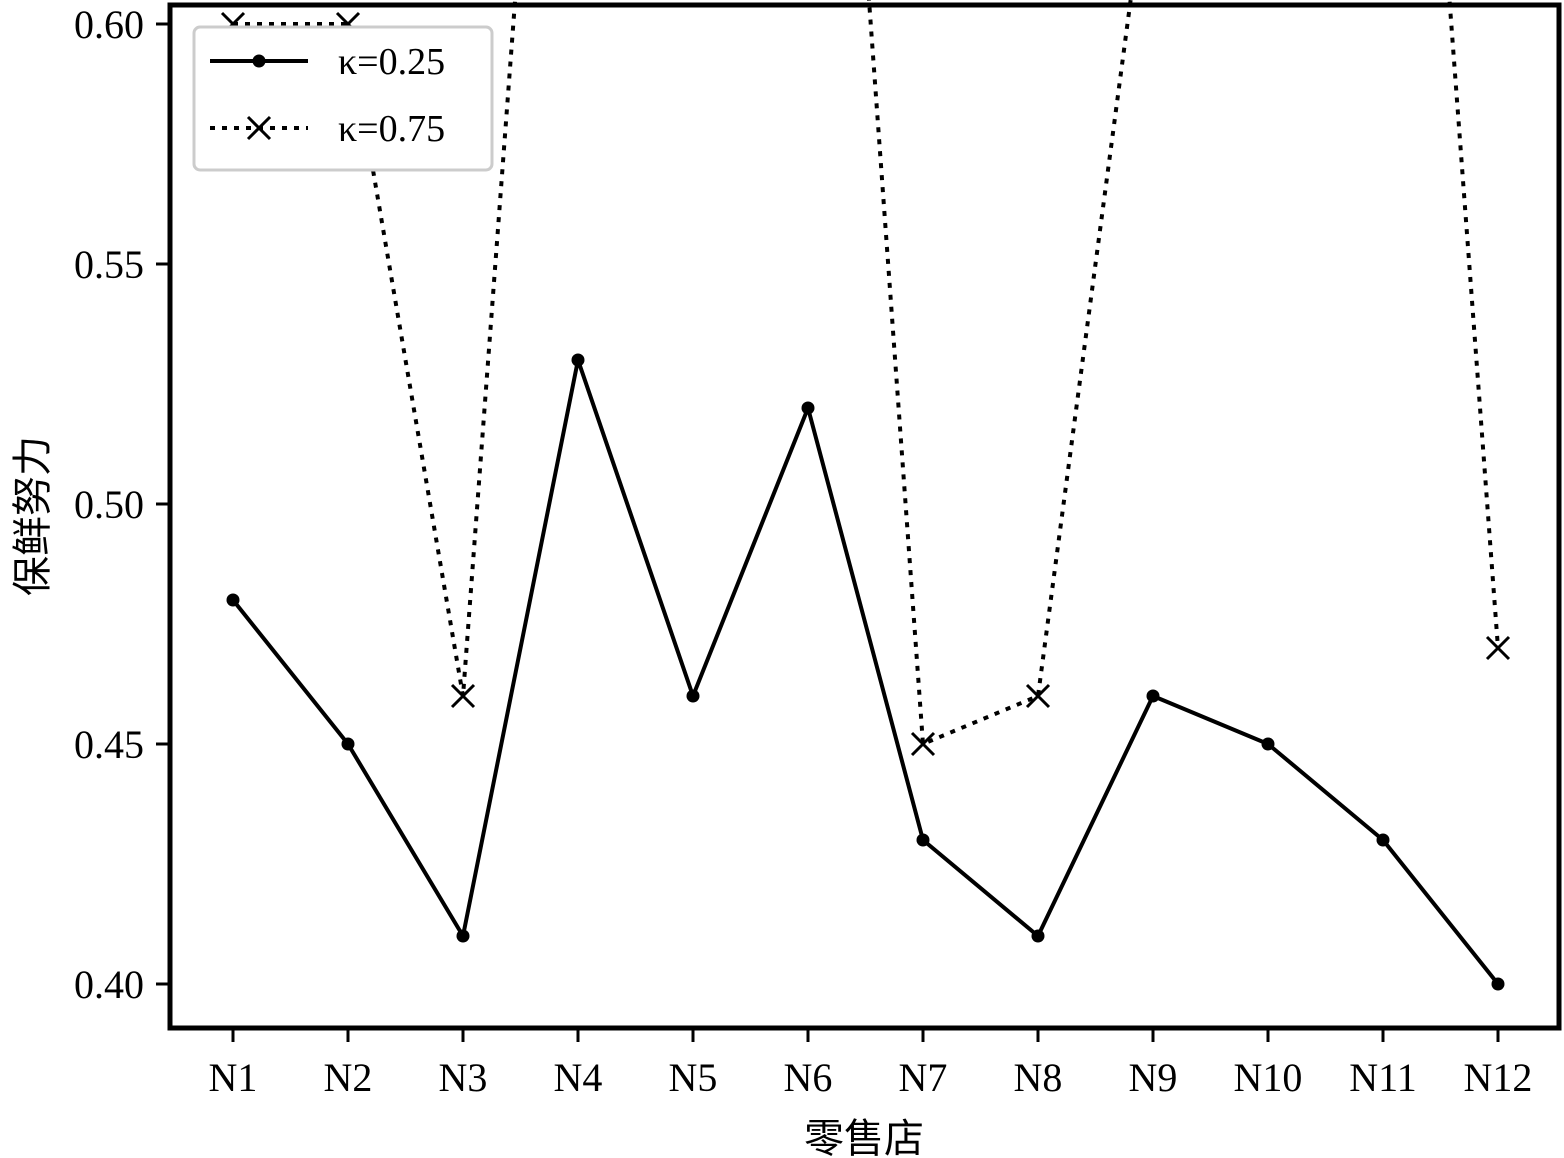 The height and width of the screenshot is (1158, 1564). Describe the element at coordinates (1038, 1077) in the screenshot. I see `x-tick-label: N8` at that location.